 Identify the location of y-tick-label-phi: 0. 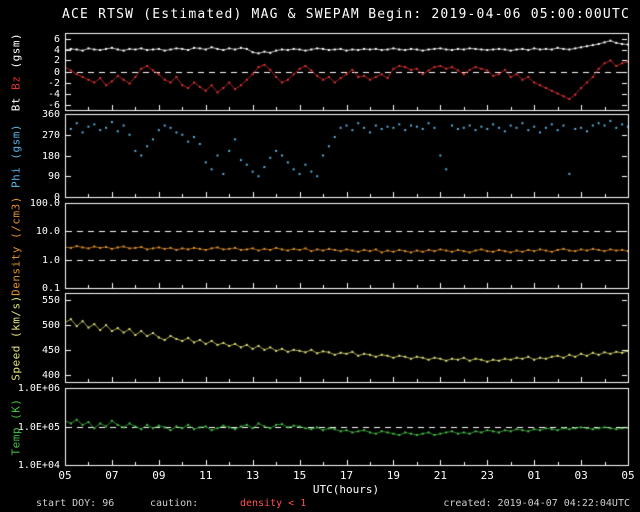
(56, 197).